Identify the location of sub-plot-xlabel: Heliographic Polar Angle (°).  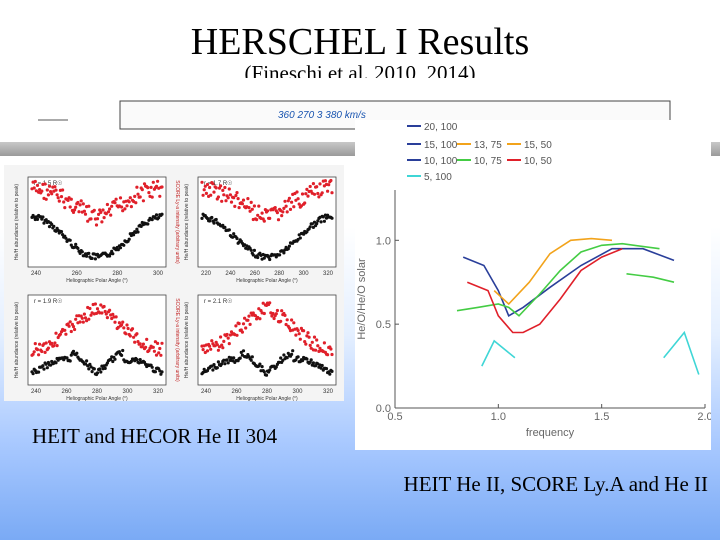
(267, 398).